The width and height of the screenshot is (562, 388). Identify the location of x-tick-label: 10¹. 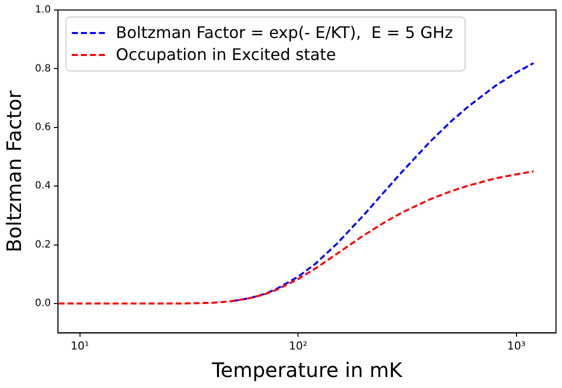
(79, 345).